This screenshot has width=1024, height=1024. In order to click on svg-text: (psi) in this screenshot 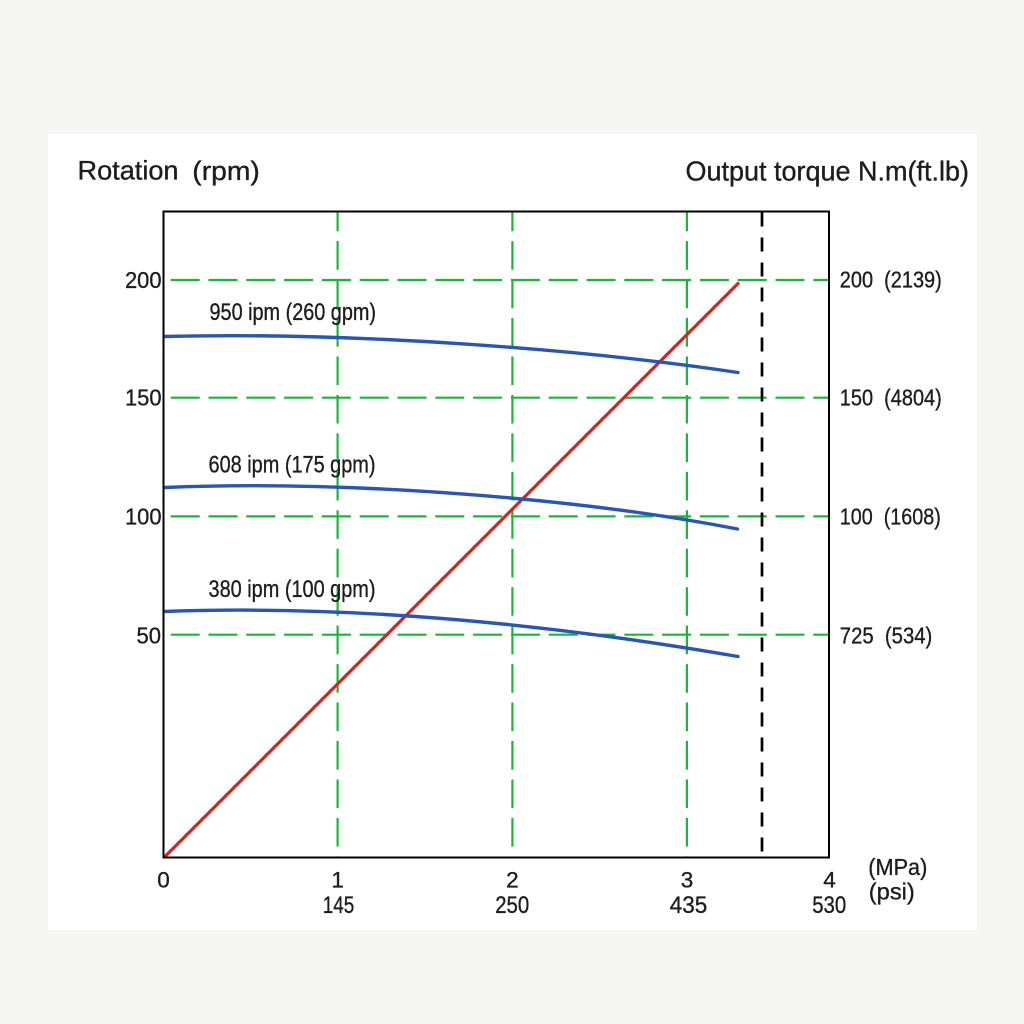, I will do `click(892, 892)`.